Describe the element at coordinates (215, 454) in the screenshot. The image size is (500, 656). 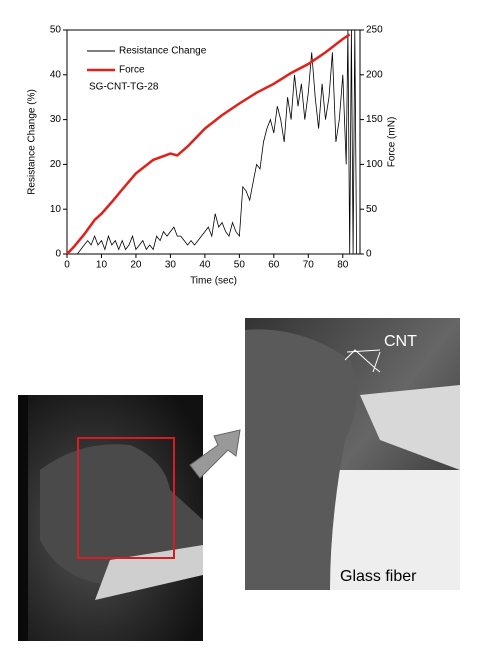
I see `arrow` at that location.